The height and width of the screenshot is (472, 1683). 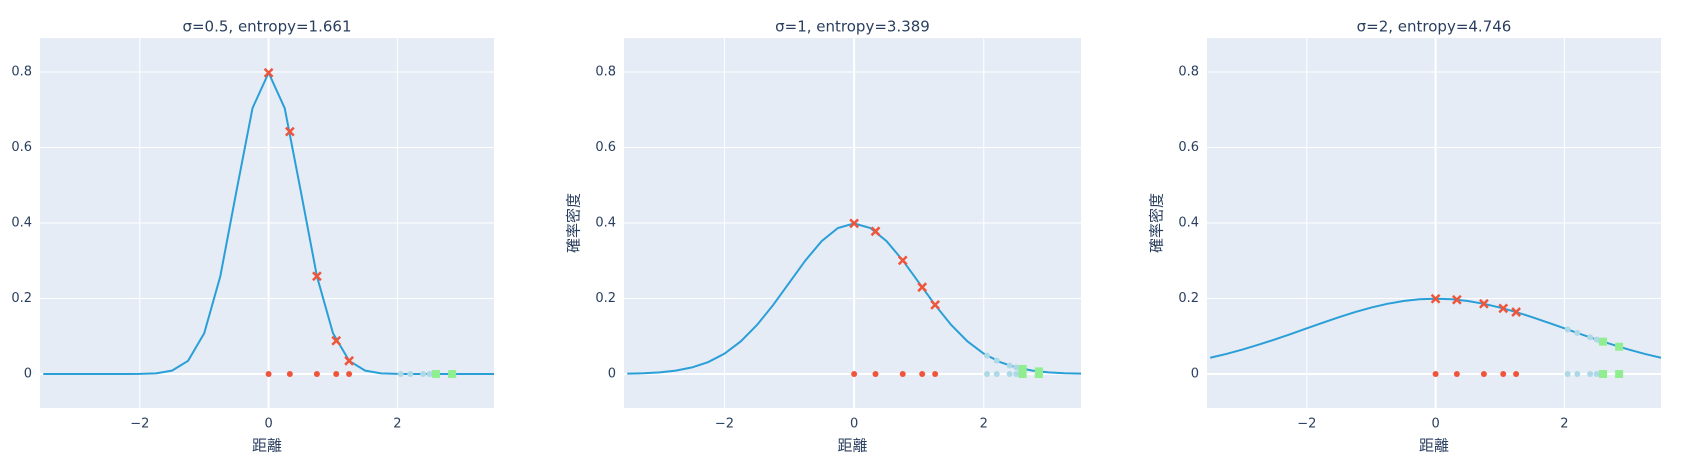 What do you see at coordinates (266, 27) in the screenshot?
I see `chart-title: σ=0.5, entropy=1.661` at bounding box center [266, 27].